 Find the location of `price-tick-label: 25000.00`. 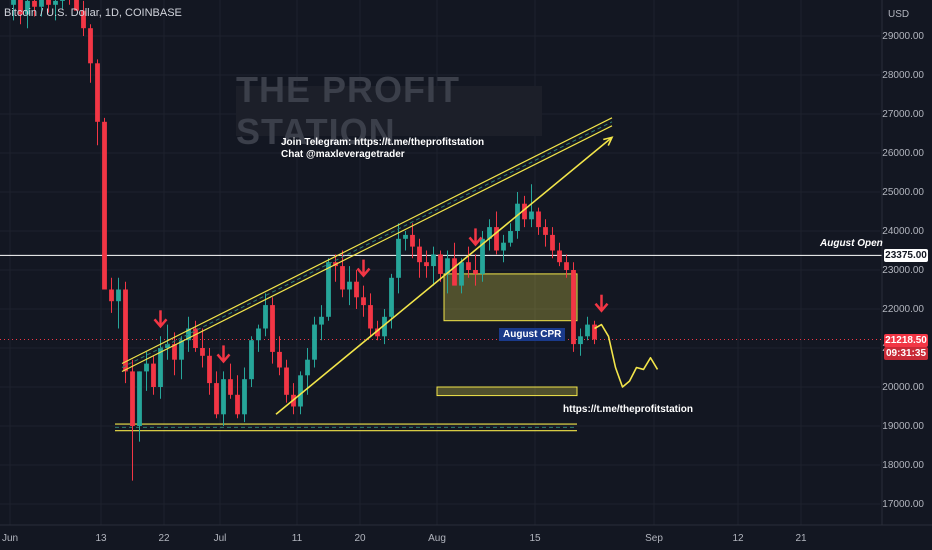

price-tick-label: 25000.00 is located at coordinates (903, 192).